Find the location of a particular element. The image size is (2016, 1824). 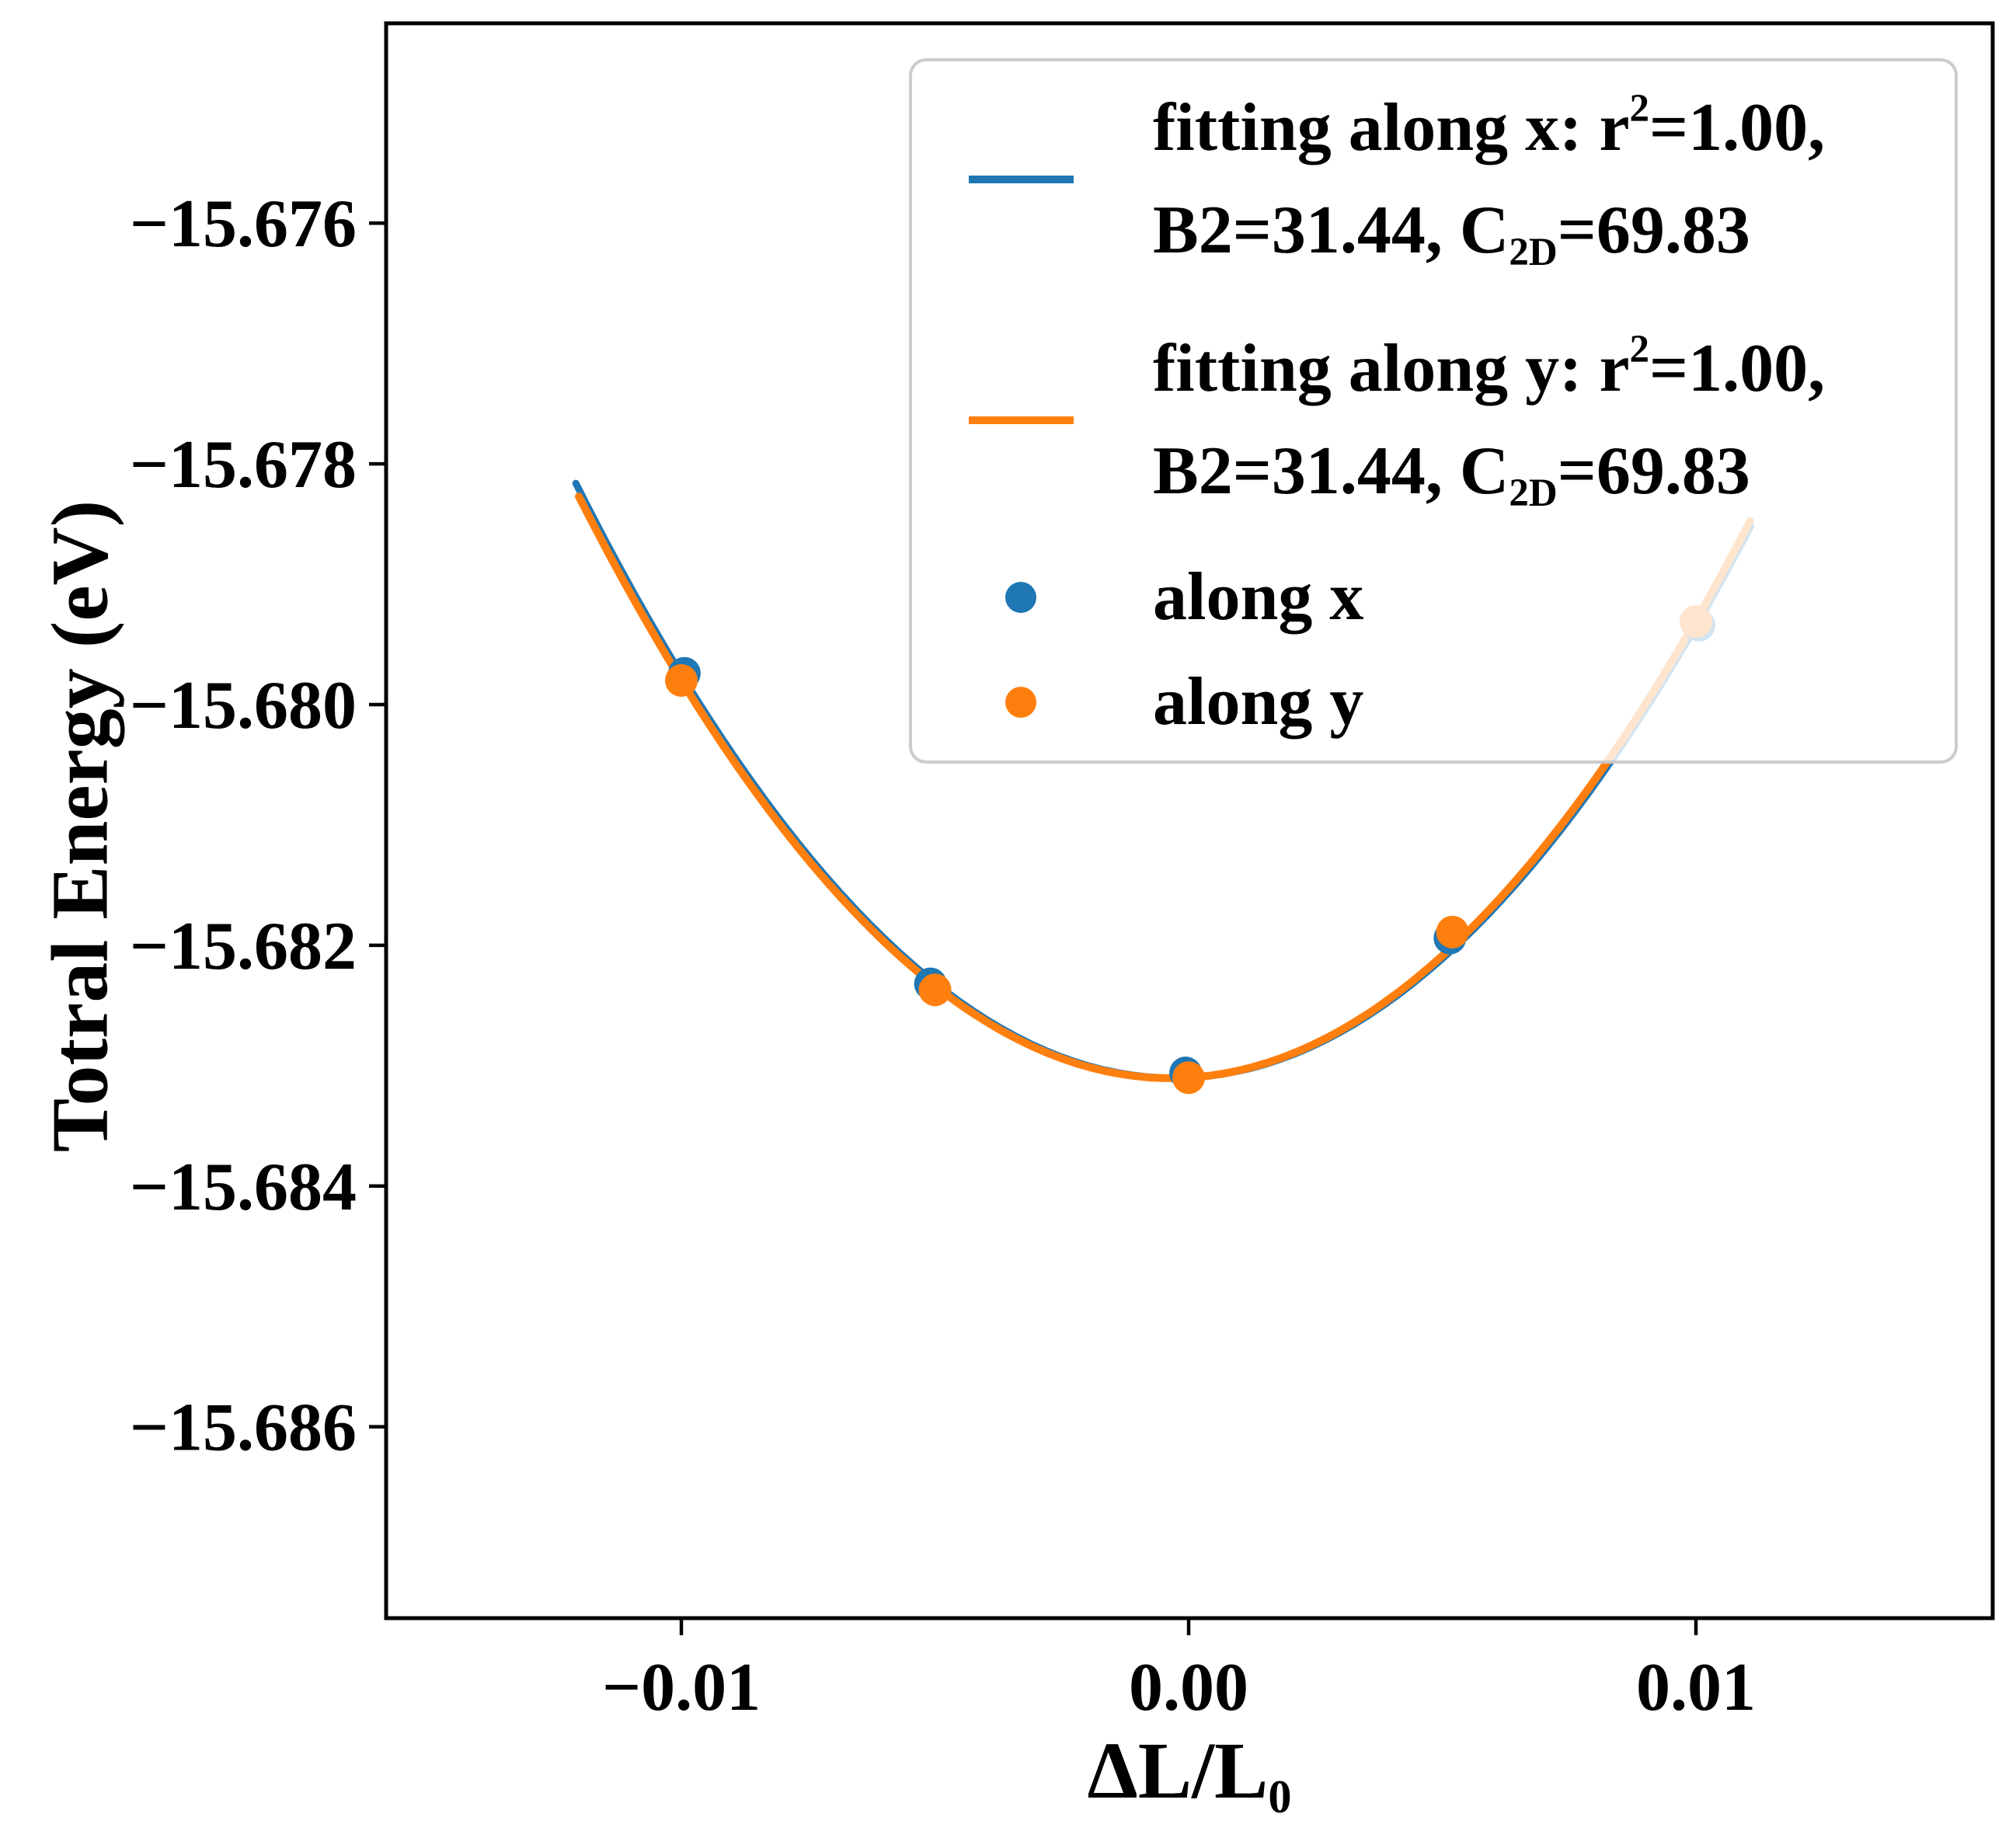

x-tick-label: −0.01 is located at coordinates (681, 1687).